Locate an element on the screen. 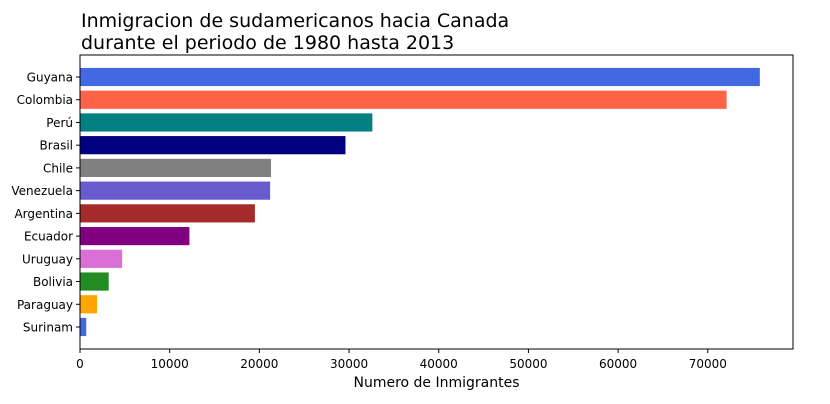  x-axis-label: Numero de Inmigrantes is located at coordinates (436, 383).